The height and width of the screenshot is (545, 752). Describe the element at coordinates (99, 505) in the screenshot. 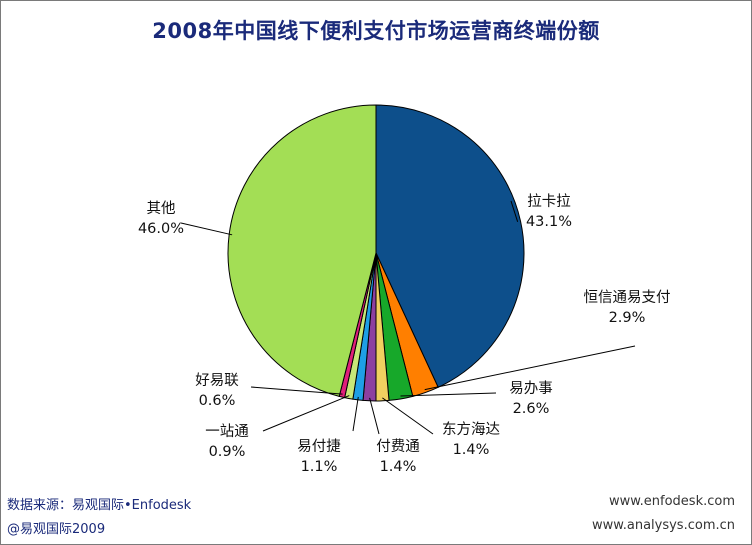

I see `source-note: 数据来源：易观国际•Enfodesk` at that location.